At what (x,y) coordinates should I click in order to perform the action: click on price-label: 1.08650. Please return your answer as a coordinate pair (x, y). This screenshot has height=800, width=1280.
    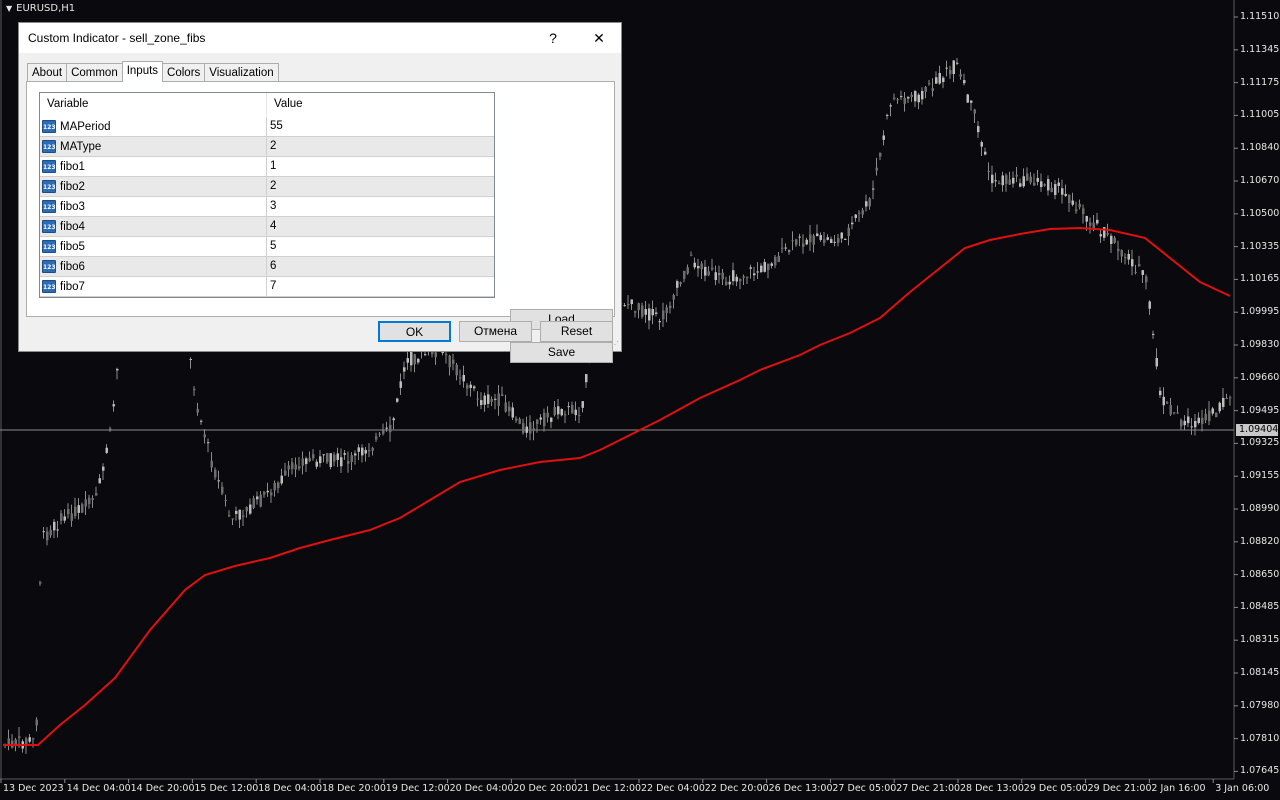
    Looking at the image, I should click on (1260, 574).